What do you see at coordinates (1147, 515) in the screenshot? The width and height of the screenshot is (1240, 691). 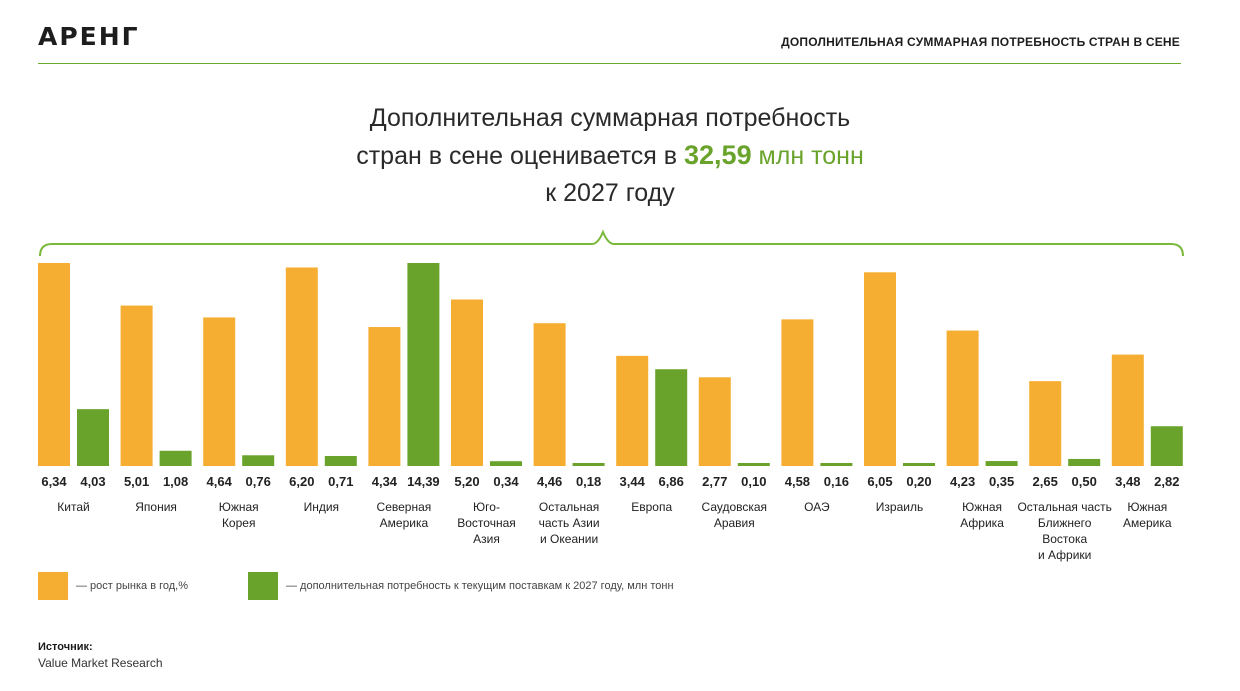 I see `category-label: Южная Америка` at bounding box center [1147, 515].